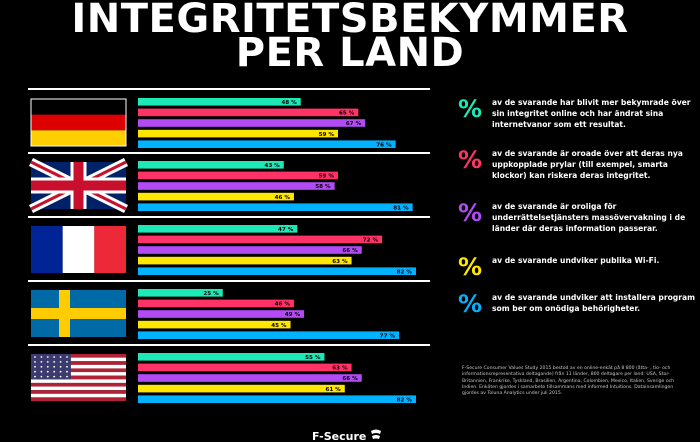  I want to click on bar-value-label: 48 %, so click(289, 103).